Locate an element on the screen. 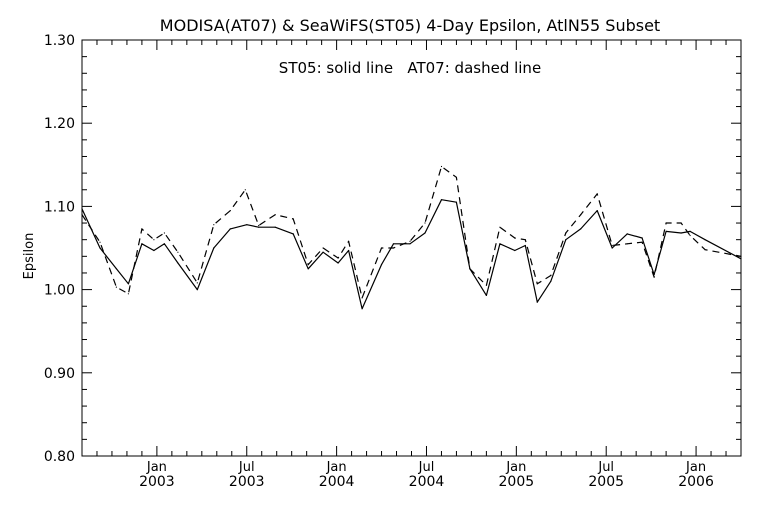 This screenshot has width=768, height=517. x-tick-label-year: 2006 is located at coordinates (696, 482).